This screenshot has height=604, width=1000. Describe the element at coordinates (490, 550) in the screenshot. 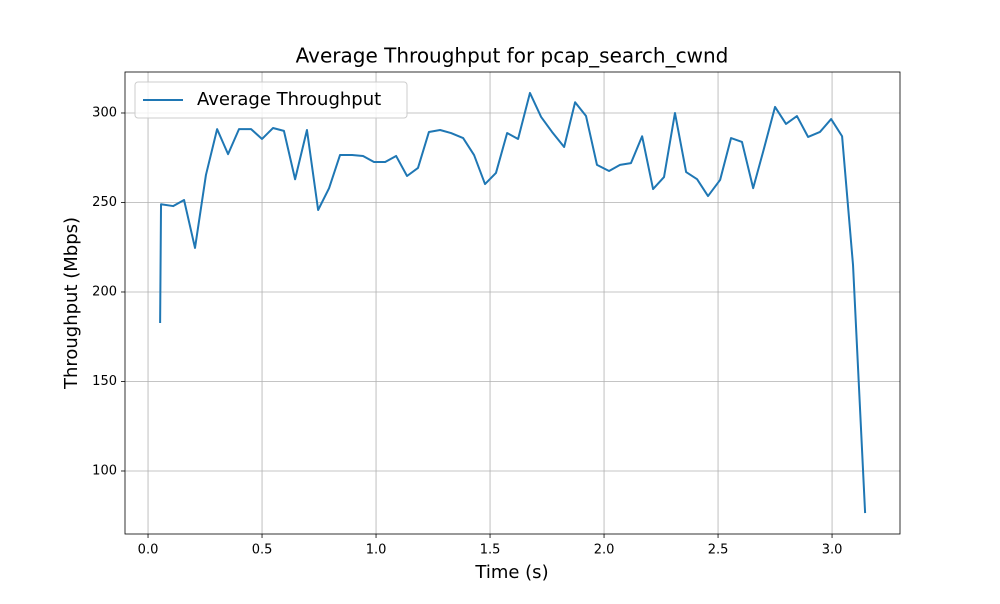

I see `x-tick-label: 1.5` at that location.